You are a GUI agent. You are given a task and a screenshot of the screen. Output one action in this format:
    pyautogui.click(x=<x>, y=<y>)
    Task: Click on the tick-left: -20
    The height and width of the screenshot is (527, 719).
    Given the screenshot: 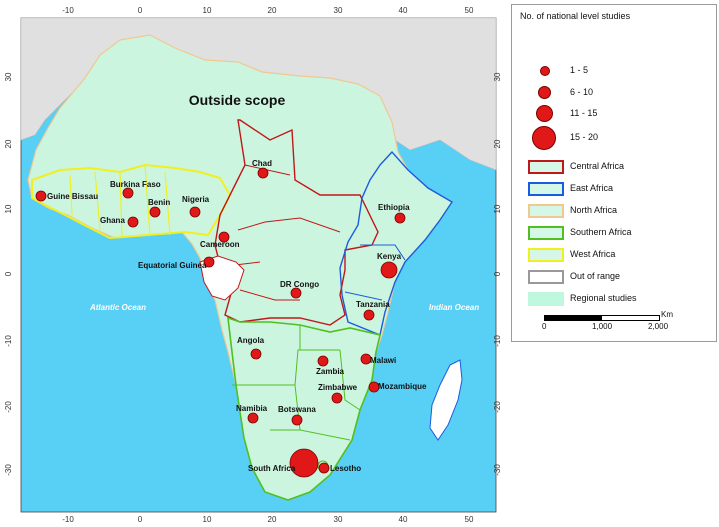 What is the action you would take?
    pyautogui.click(x=8, y=407)
    